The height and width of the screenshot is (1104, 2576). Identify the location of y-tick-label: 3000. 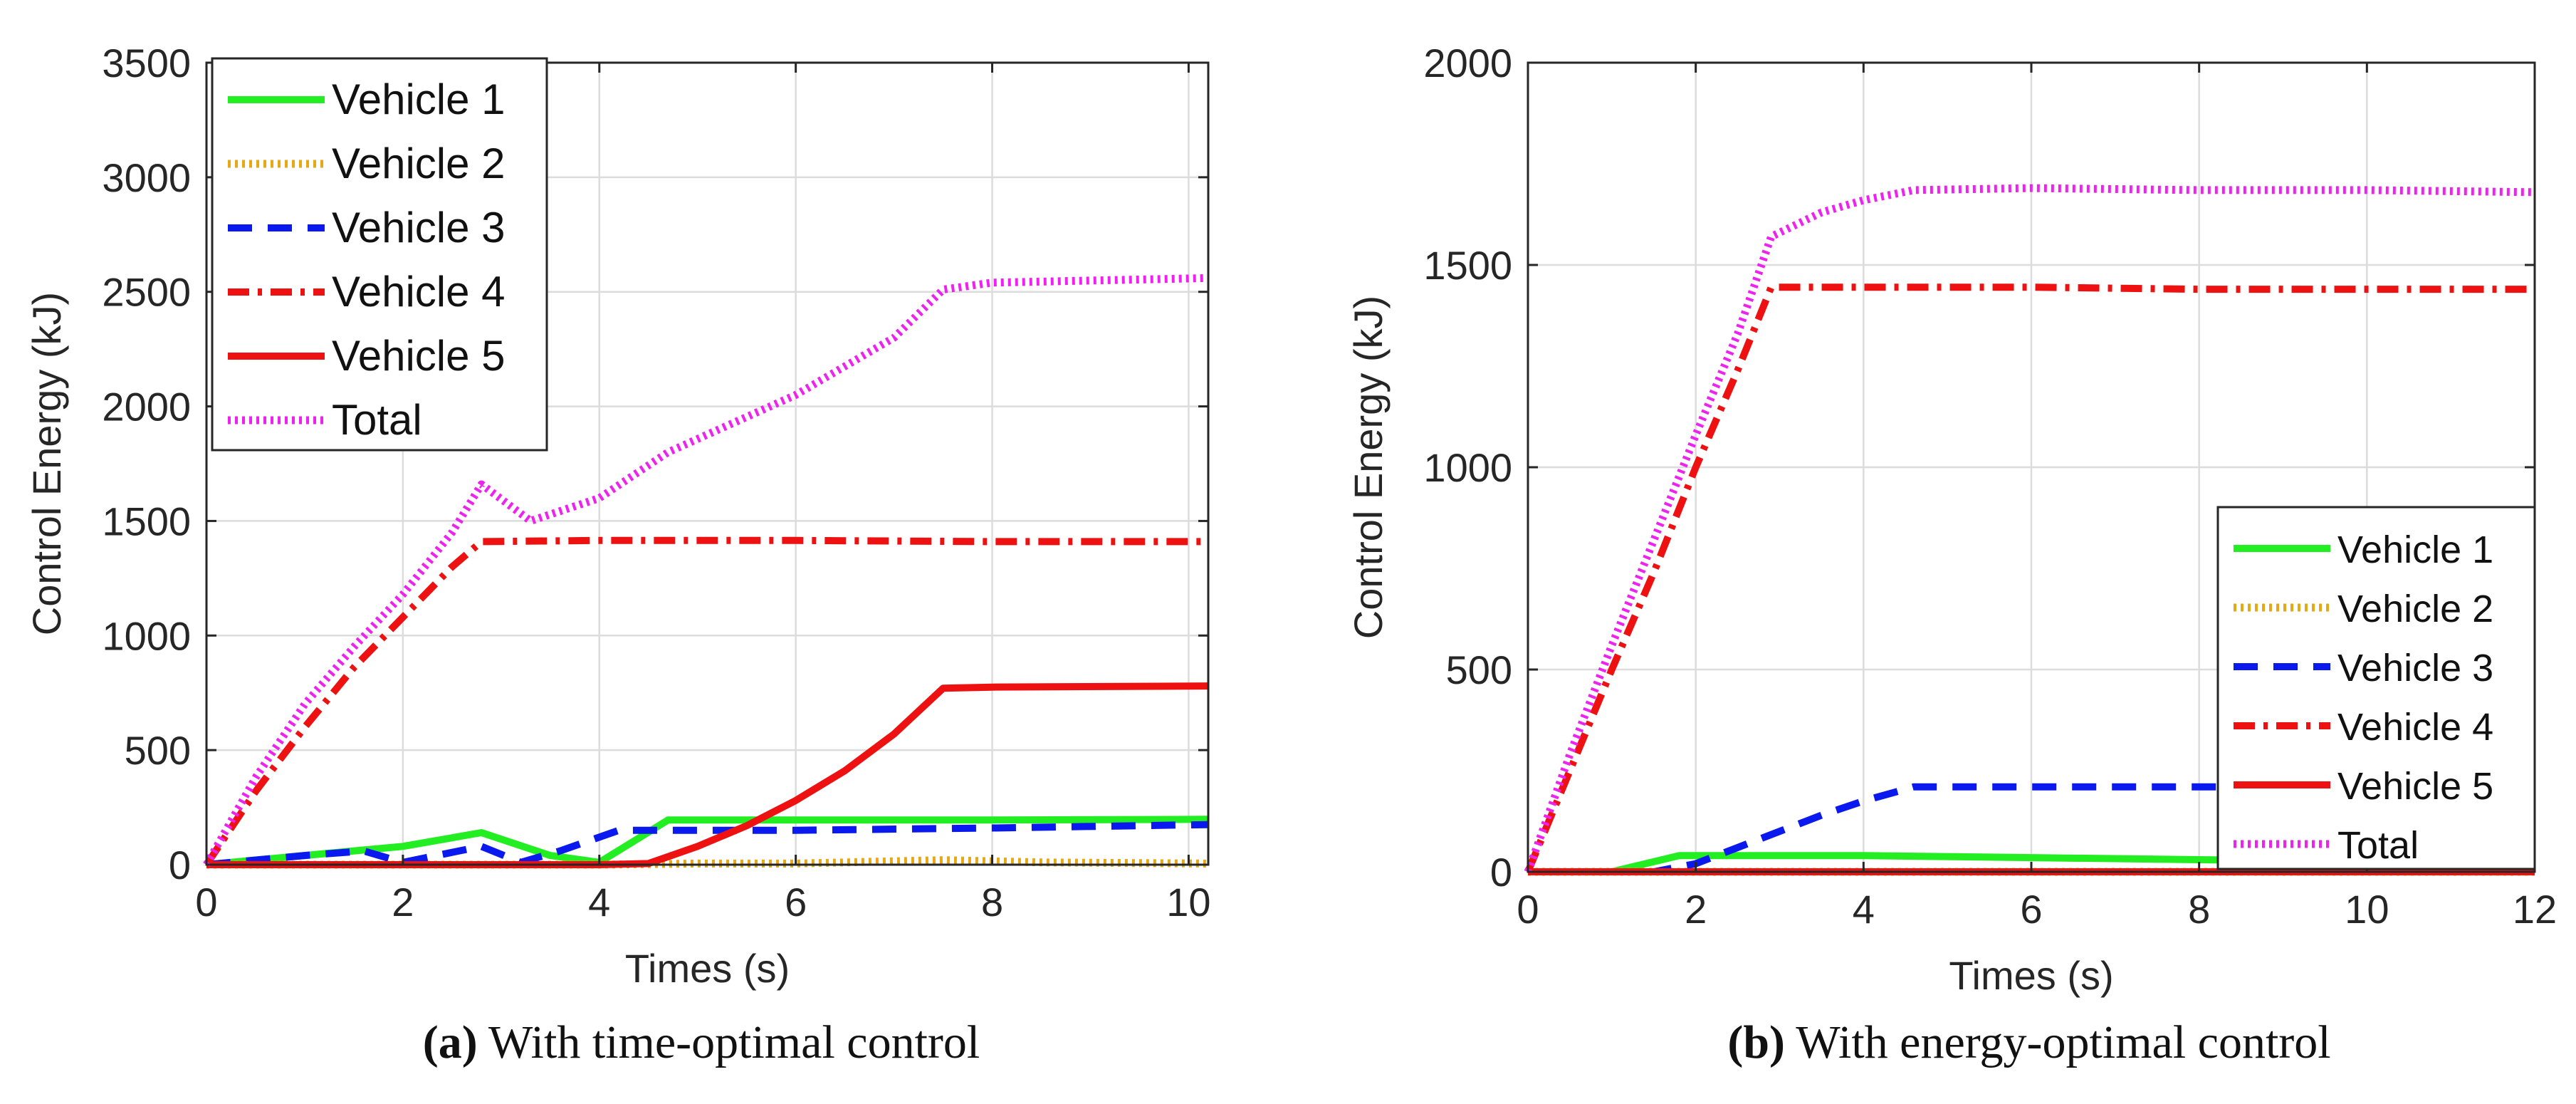
(146, 177).